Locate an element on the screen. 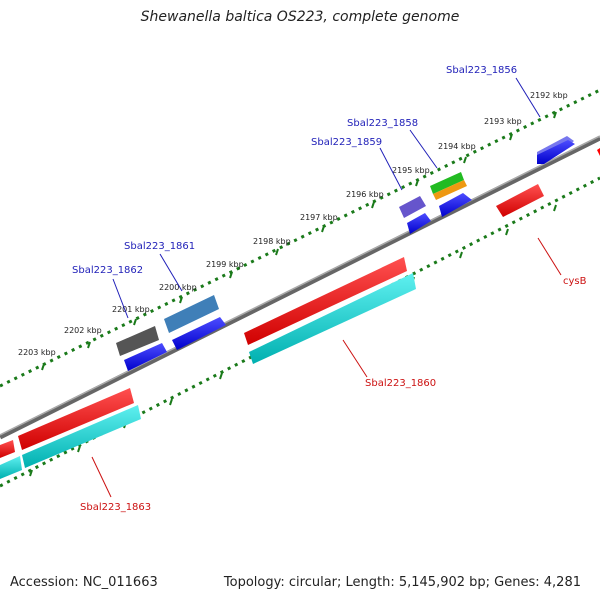 This screenshot has width=600, height=600. gene-label-sbal223-1863: Sbal223_1863 is located at coordinates (115, 507).